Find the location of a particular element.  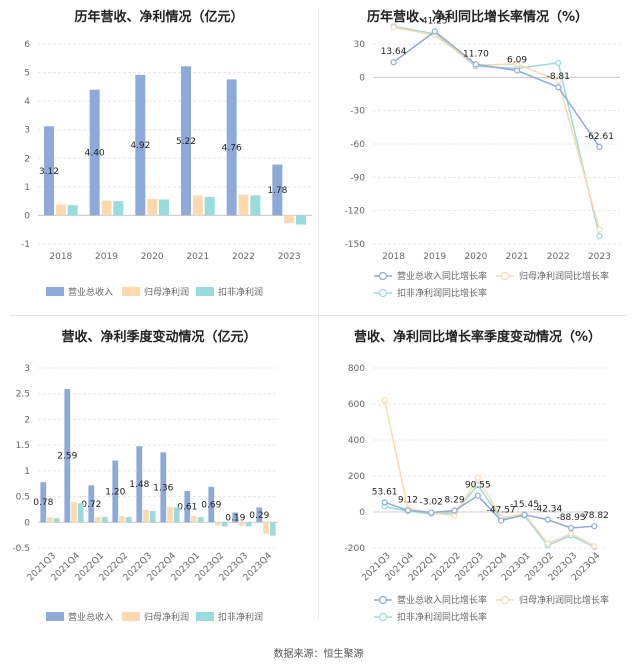

point-value-label: -78.82 is located at coordinates (594, 516).